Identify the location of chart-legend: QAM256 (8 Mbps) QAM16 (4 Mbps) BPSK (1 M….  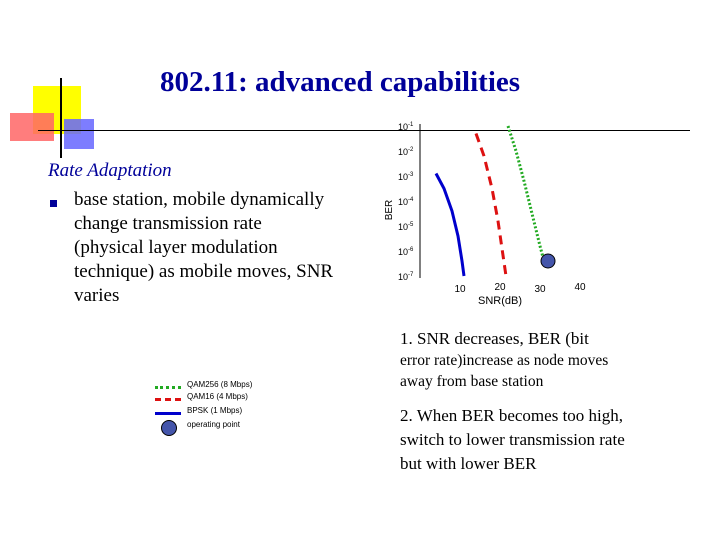
(245, 406).